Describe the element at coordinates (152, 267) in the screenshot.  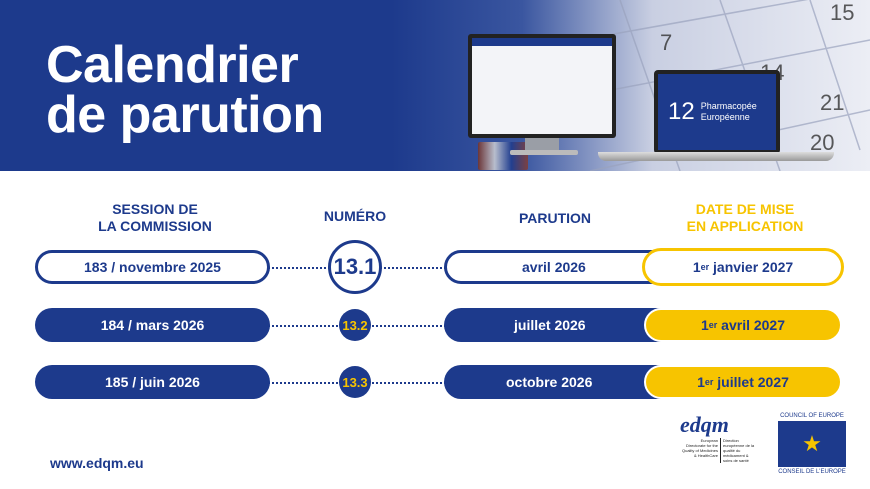
I see `session-pill: 183 / novembre 2025` at that location.